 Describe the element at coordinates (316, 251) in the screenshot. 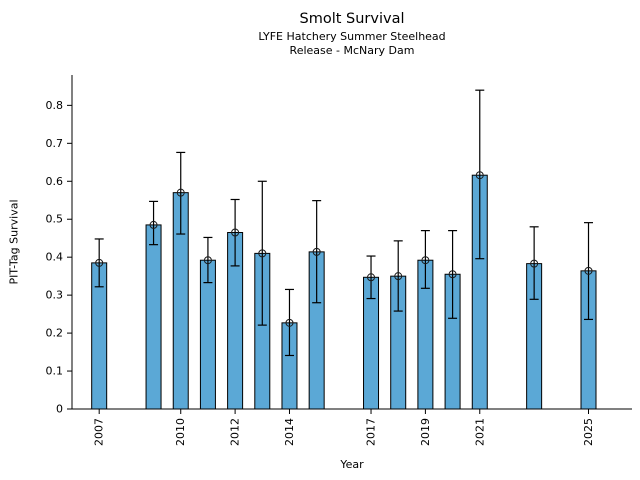

I see `point-marker-2015` at that location.